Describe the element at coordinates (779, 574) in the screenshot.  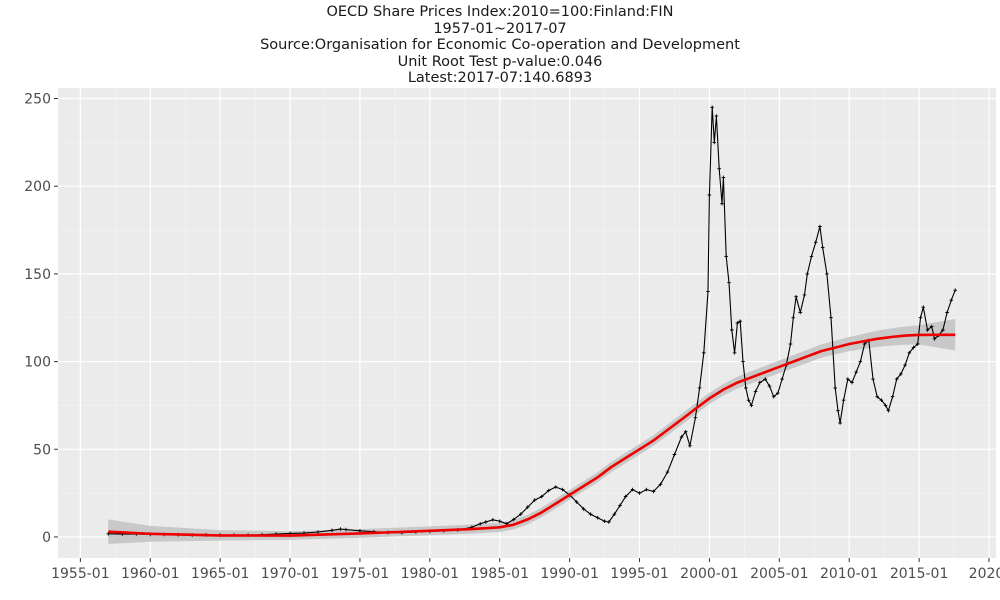
I see `x-tick-label: 2005-01` at that location.